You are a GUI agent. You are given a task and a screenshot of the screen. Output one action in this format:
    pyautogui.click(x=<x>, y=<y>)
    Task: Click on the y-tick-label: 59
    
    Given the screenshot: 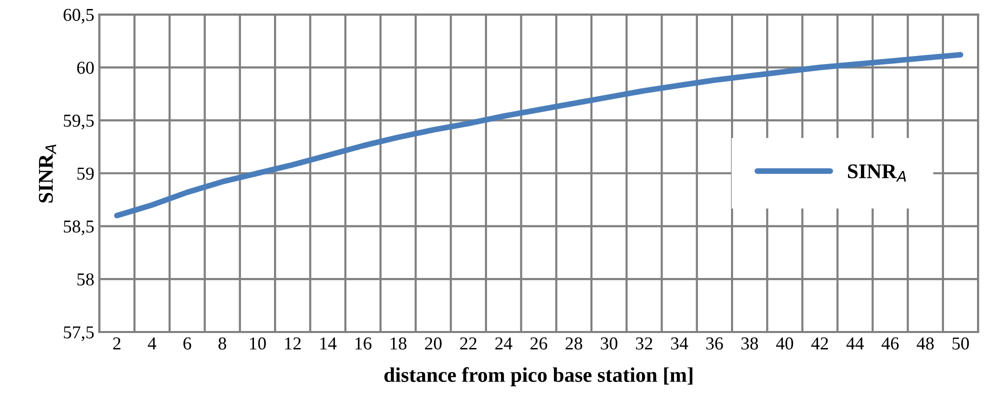 What is the action you would take?
    pyautogui.click(x=85, y=174)
    